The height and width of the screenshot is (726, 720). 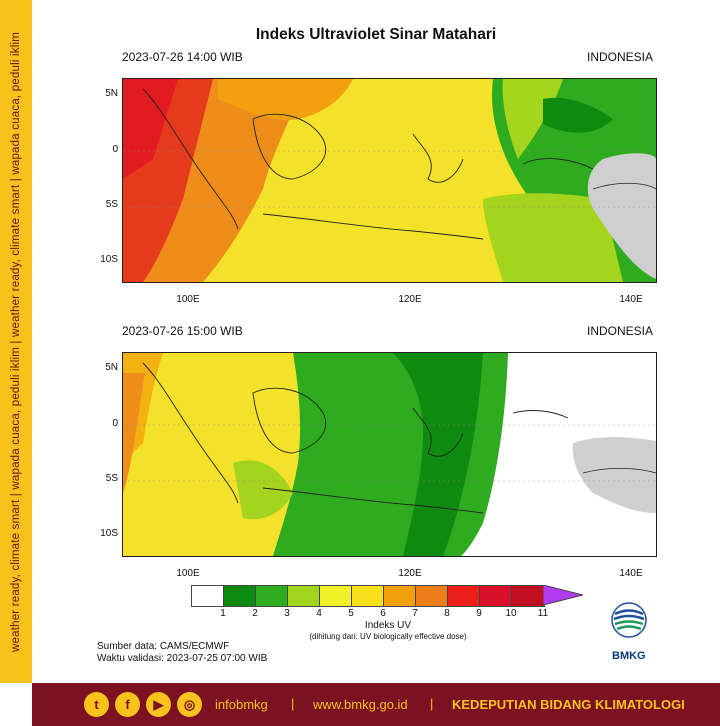 I want to click on footer-division: KEDEPUTIAN BIDANG KLIMATOLOGI, so click(x=568, y=704).